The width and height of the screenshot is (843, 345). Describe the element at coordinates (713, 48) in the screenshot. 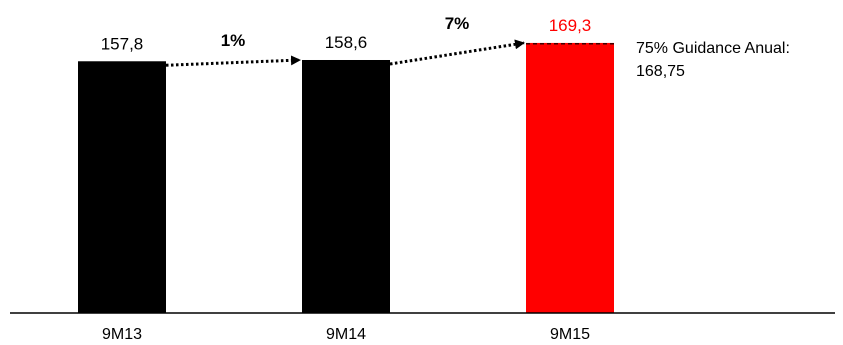

I see `guidance-label-line1: 75% Guidance Anual:` at that location.